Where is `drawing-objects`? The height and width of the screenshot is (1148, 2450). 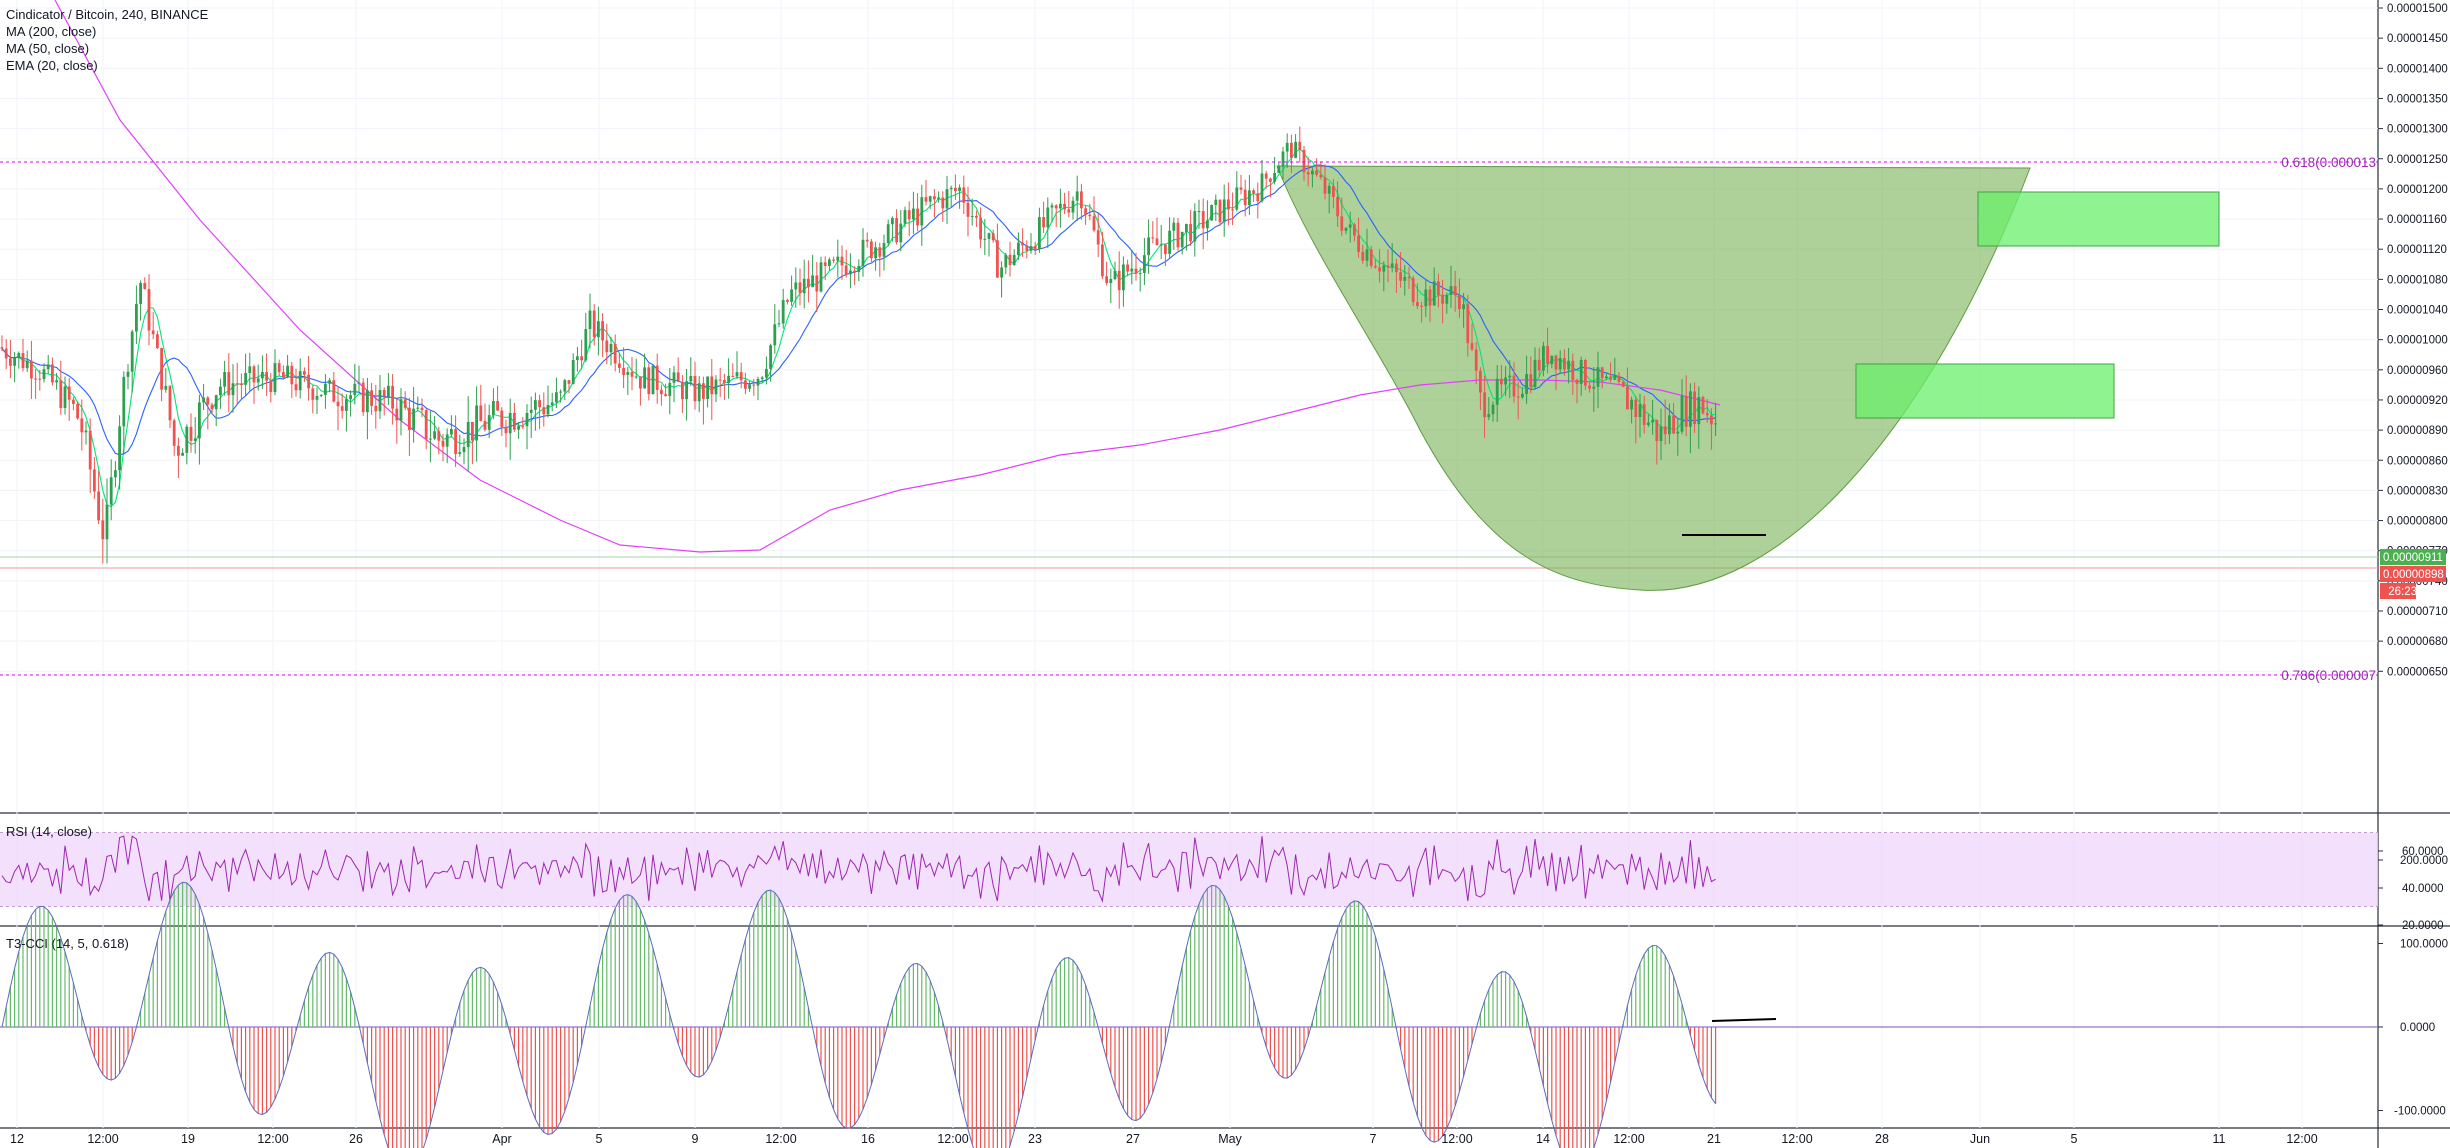 drawing-objects is located at coordinates (1748, 378).